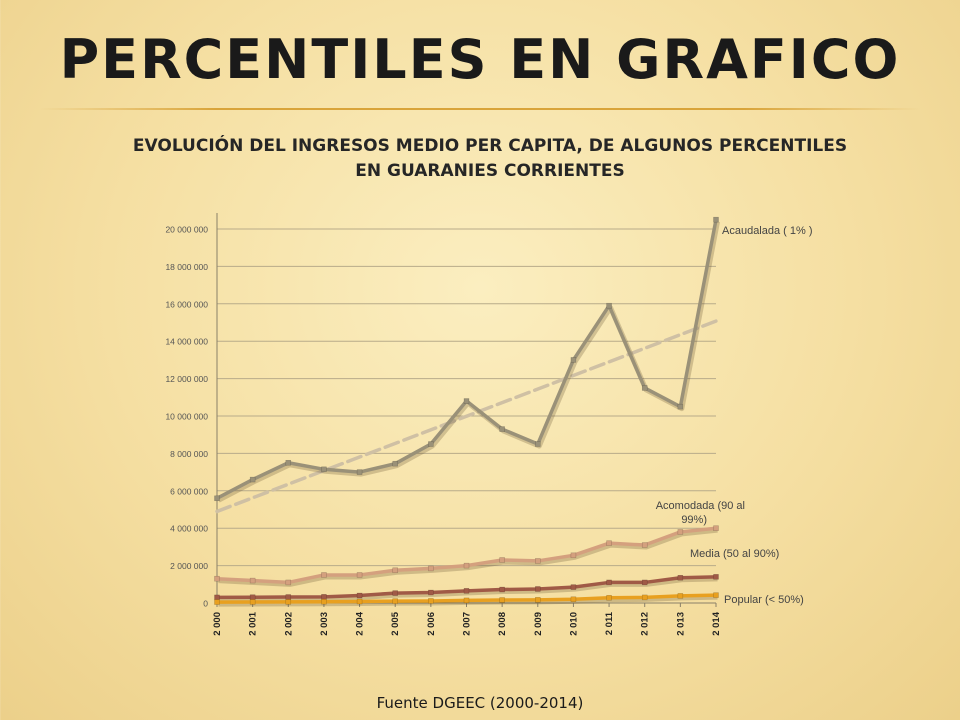 This screenshot has width=960, height=720. What do you see at coordinates (734, 554) in the screenshot?
I see `series-label: Media (50 al 90%)` at bounding box center [734, 554].